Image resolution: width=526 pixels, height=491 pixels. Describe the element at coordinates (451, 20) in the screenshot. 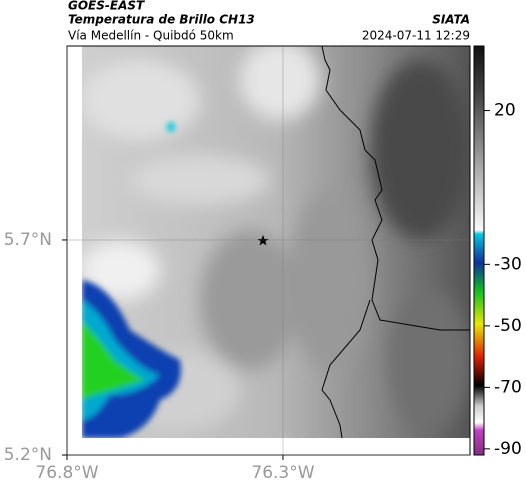

I see `source: SIATA` at that location.